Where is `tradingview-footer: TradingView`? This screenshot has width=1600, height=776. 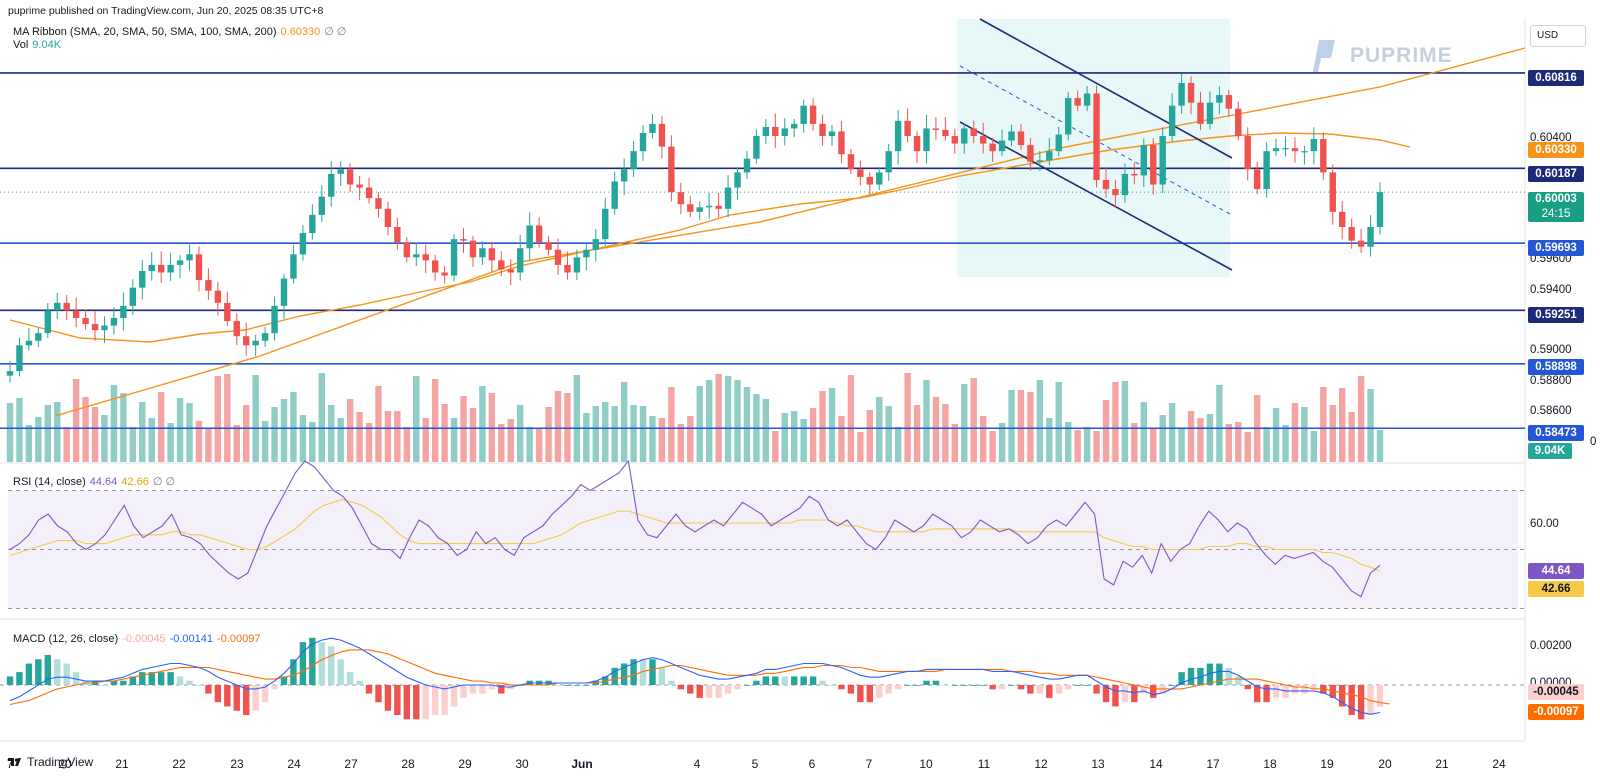 tradingview-footer: TradingView is located at coordinates (50, 762).